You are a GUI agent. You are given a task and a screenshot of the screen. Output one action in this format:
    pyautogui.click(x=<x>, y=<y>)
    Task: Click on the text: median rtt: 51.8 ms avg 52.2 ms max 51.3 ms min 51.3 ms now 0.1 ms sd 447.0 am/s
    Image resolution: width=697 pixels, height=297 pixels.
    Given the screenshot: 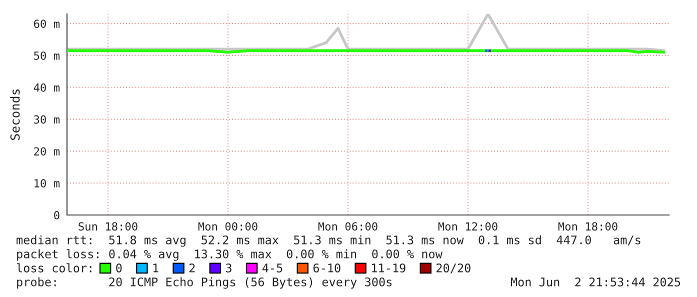 What is the action you would take?
    pyautogui.click(x=328, y=241)
    